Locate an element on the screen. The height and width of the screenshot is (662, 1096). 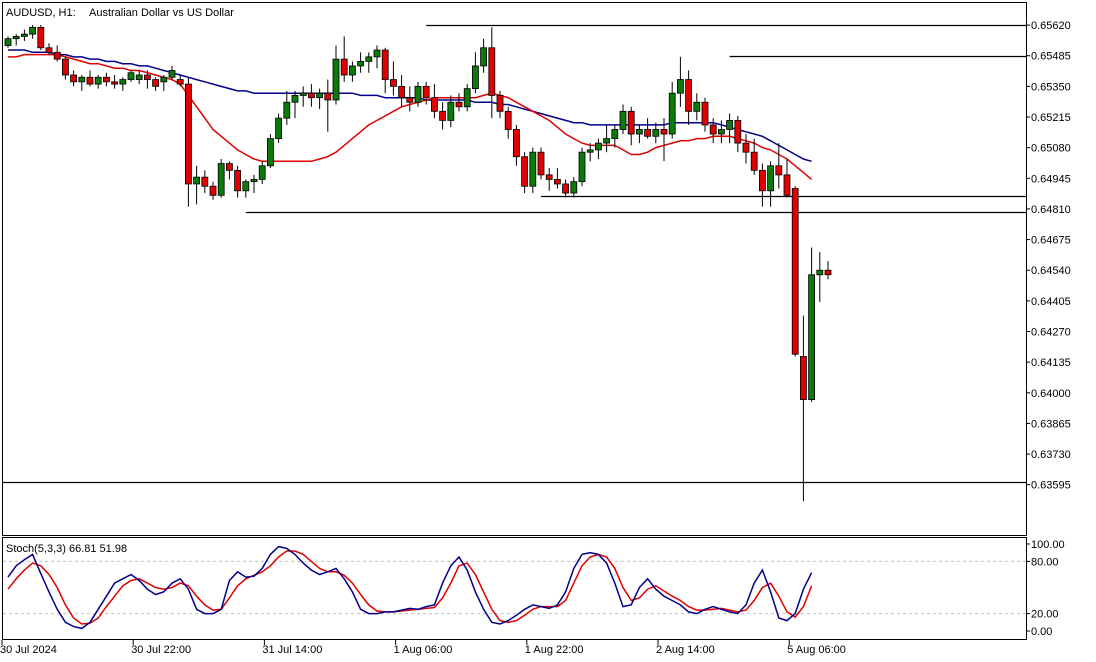
stochastic-lines is located at coordinates (410, 587).